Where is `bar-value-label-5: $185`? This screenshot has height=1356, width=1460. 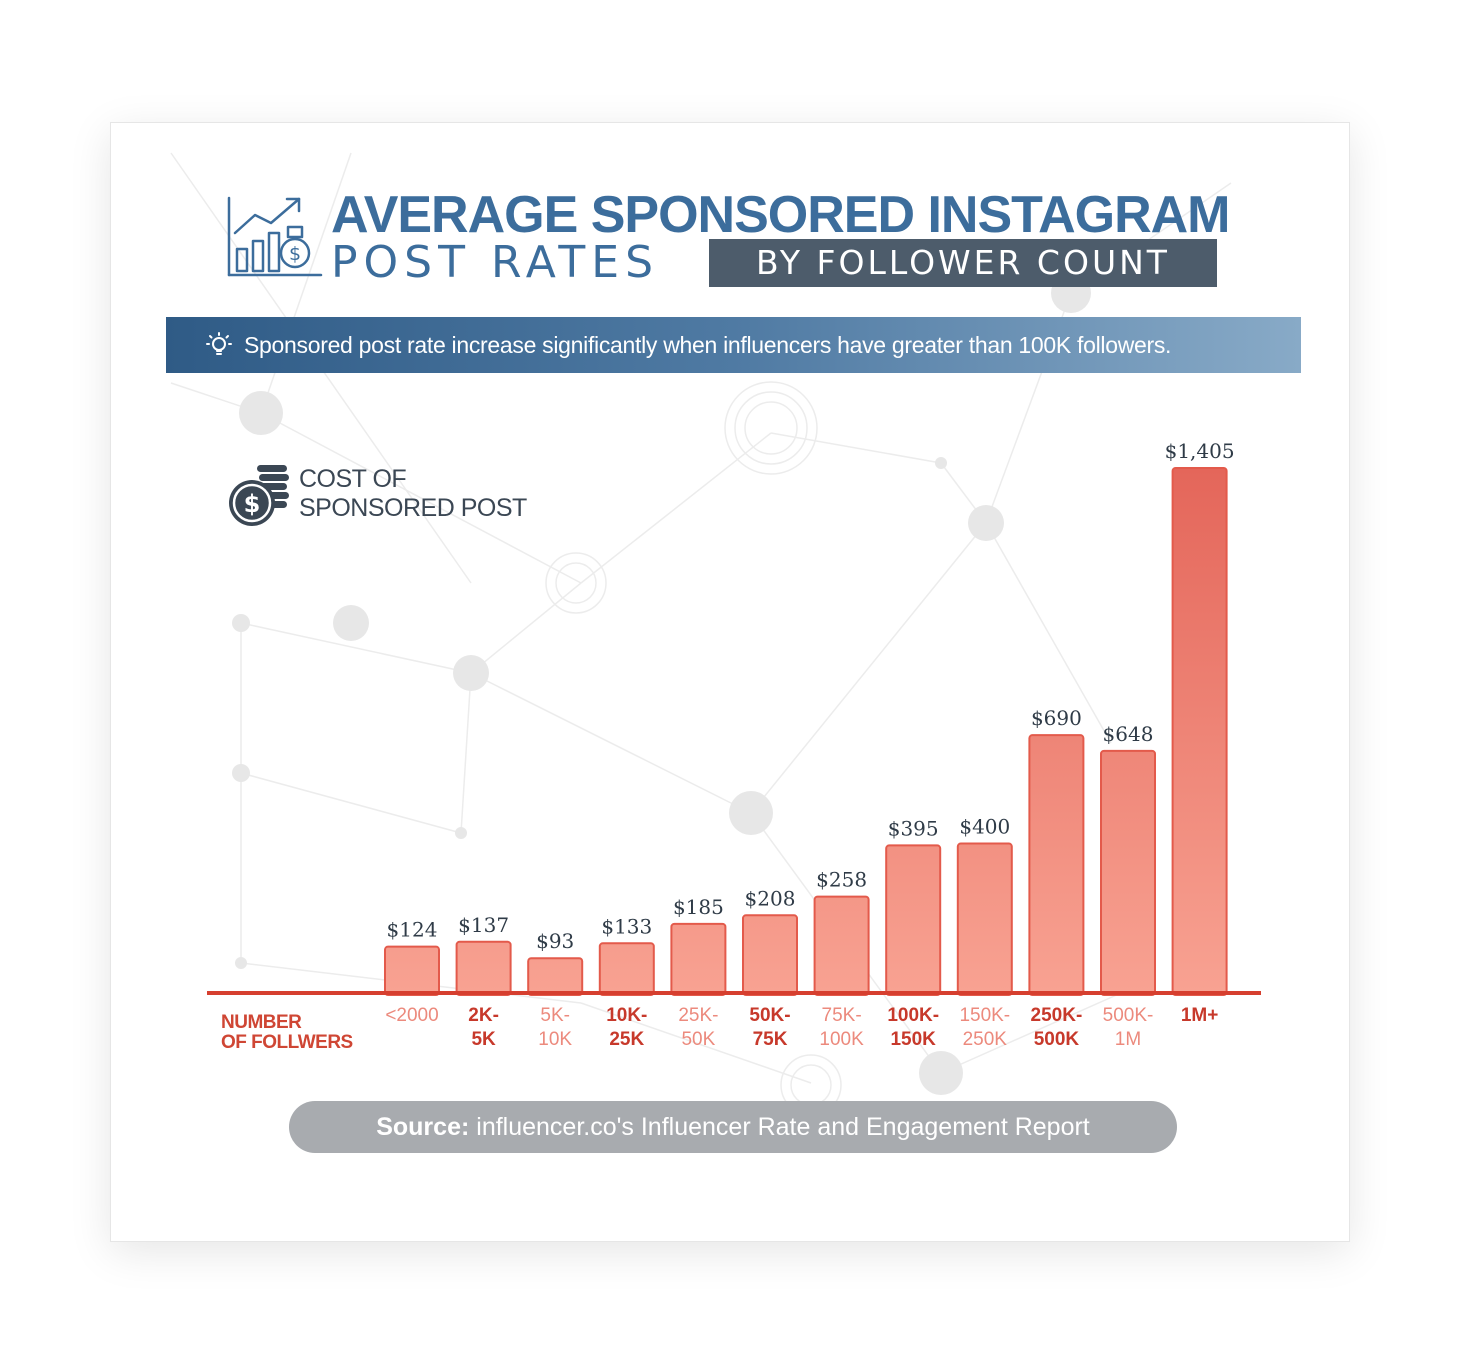 bar-value-label-5: $185 is located at coordinates (698, 907).